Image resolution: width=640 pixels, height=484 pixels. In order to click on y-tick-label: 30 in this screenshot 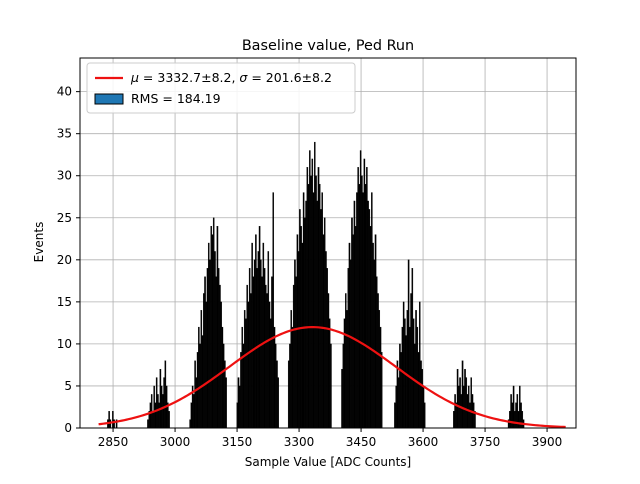, I will do `click(64, 176)`.